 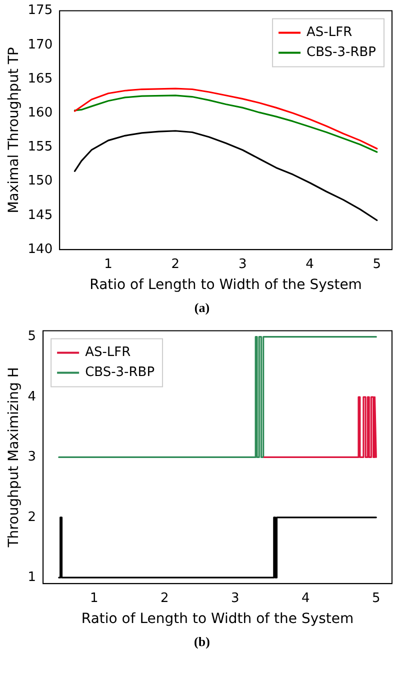 What do you see at coordinates (32, 336) in the screenshot?
I see `y-tick-label: 5` at bounding box center [32, 336].